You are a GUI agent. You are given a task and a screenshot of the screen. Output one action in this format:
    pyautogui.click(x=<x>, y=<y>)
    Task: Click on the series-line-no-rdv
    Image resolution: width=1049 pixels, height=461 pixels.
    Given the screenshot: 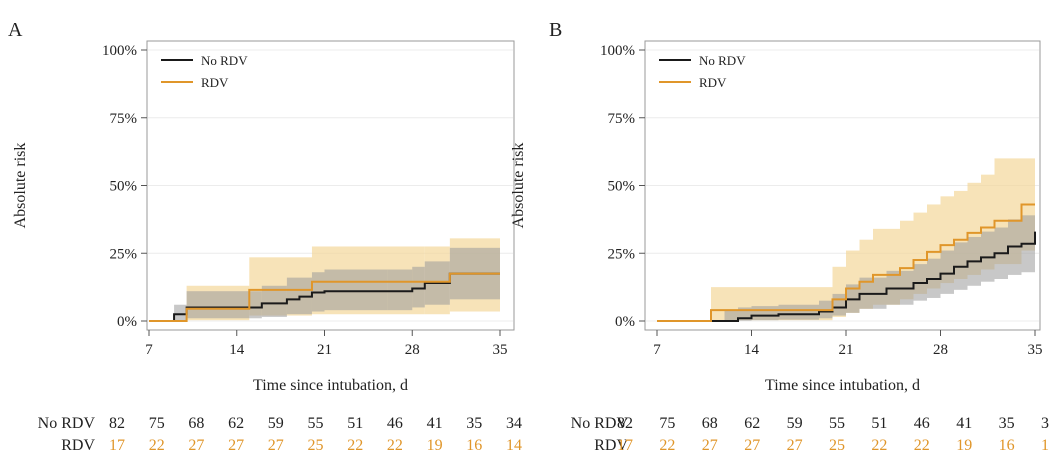 What is the action you would take?
    pyautogui.click(x=846, y=276)
    